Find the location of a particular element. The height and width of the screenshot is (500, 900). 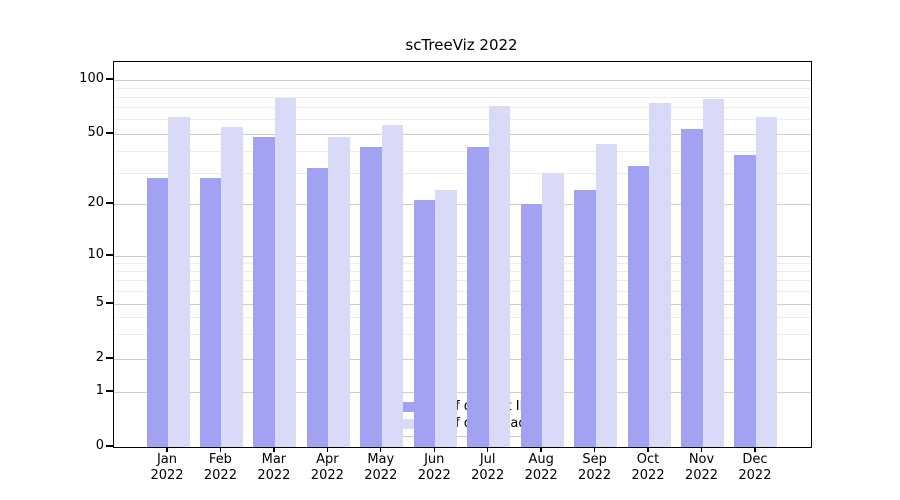

chart-title: scTreeViz 2022 is located at coordinates (461, 45).